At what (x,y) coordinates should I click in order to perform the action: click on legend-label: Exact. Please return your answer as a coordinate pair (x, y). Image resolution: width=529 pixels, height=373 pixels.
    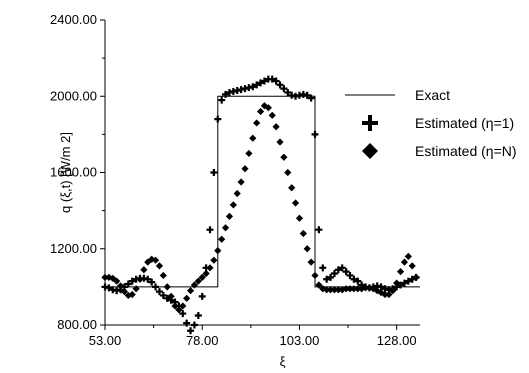
    Looking at the image, I should click on (432, 95).